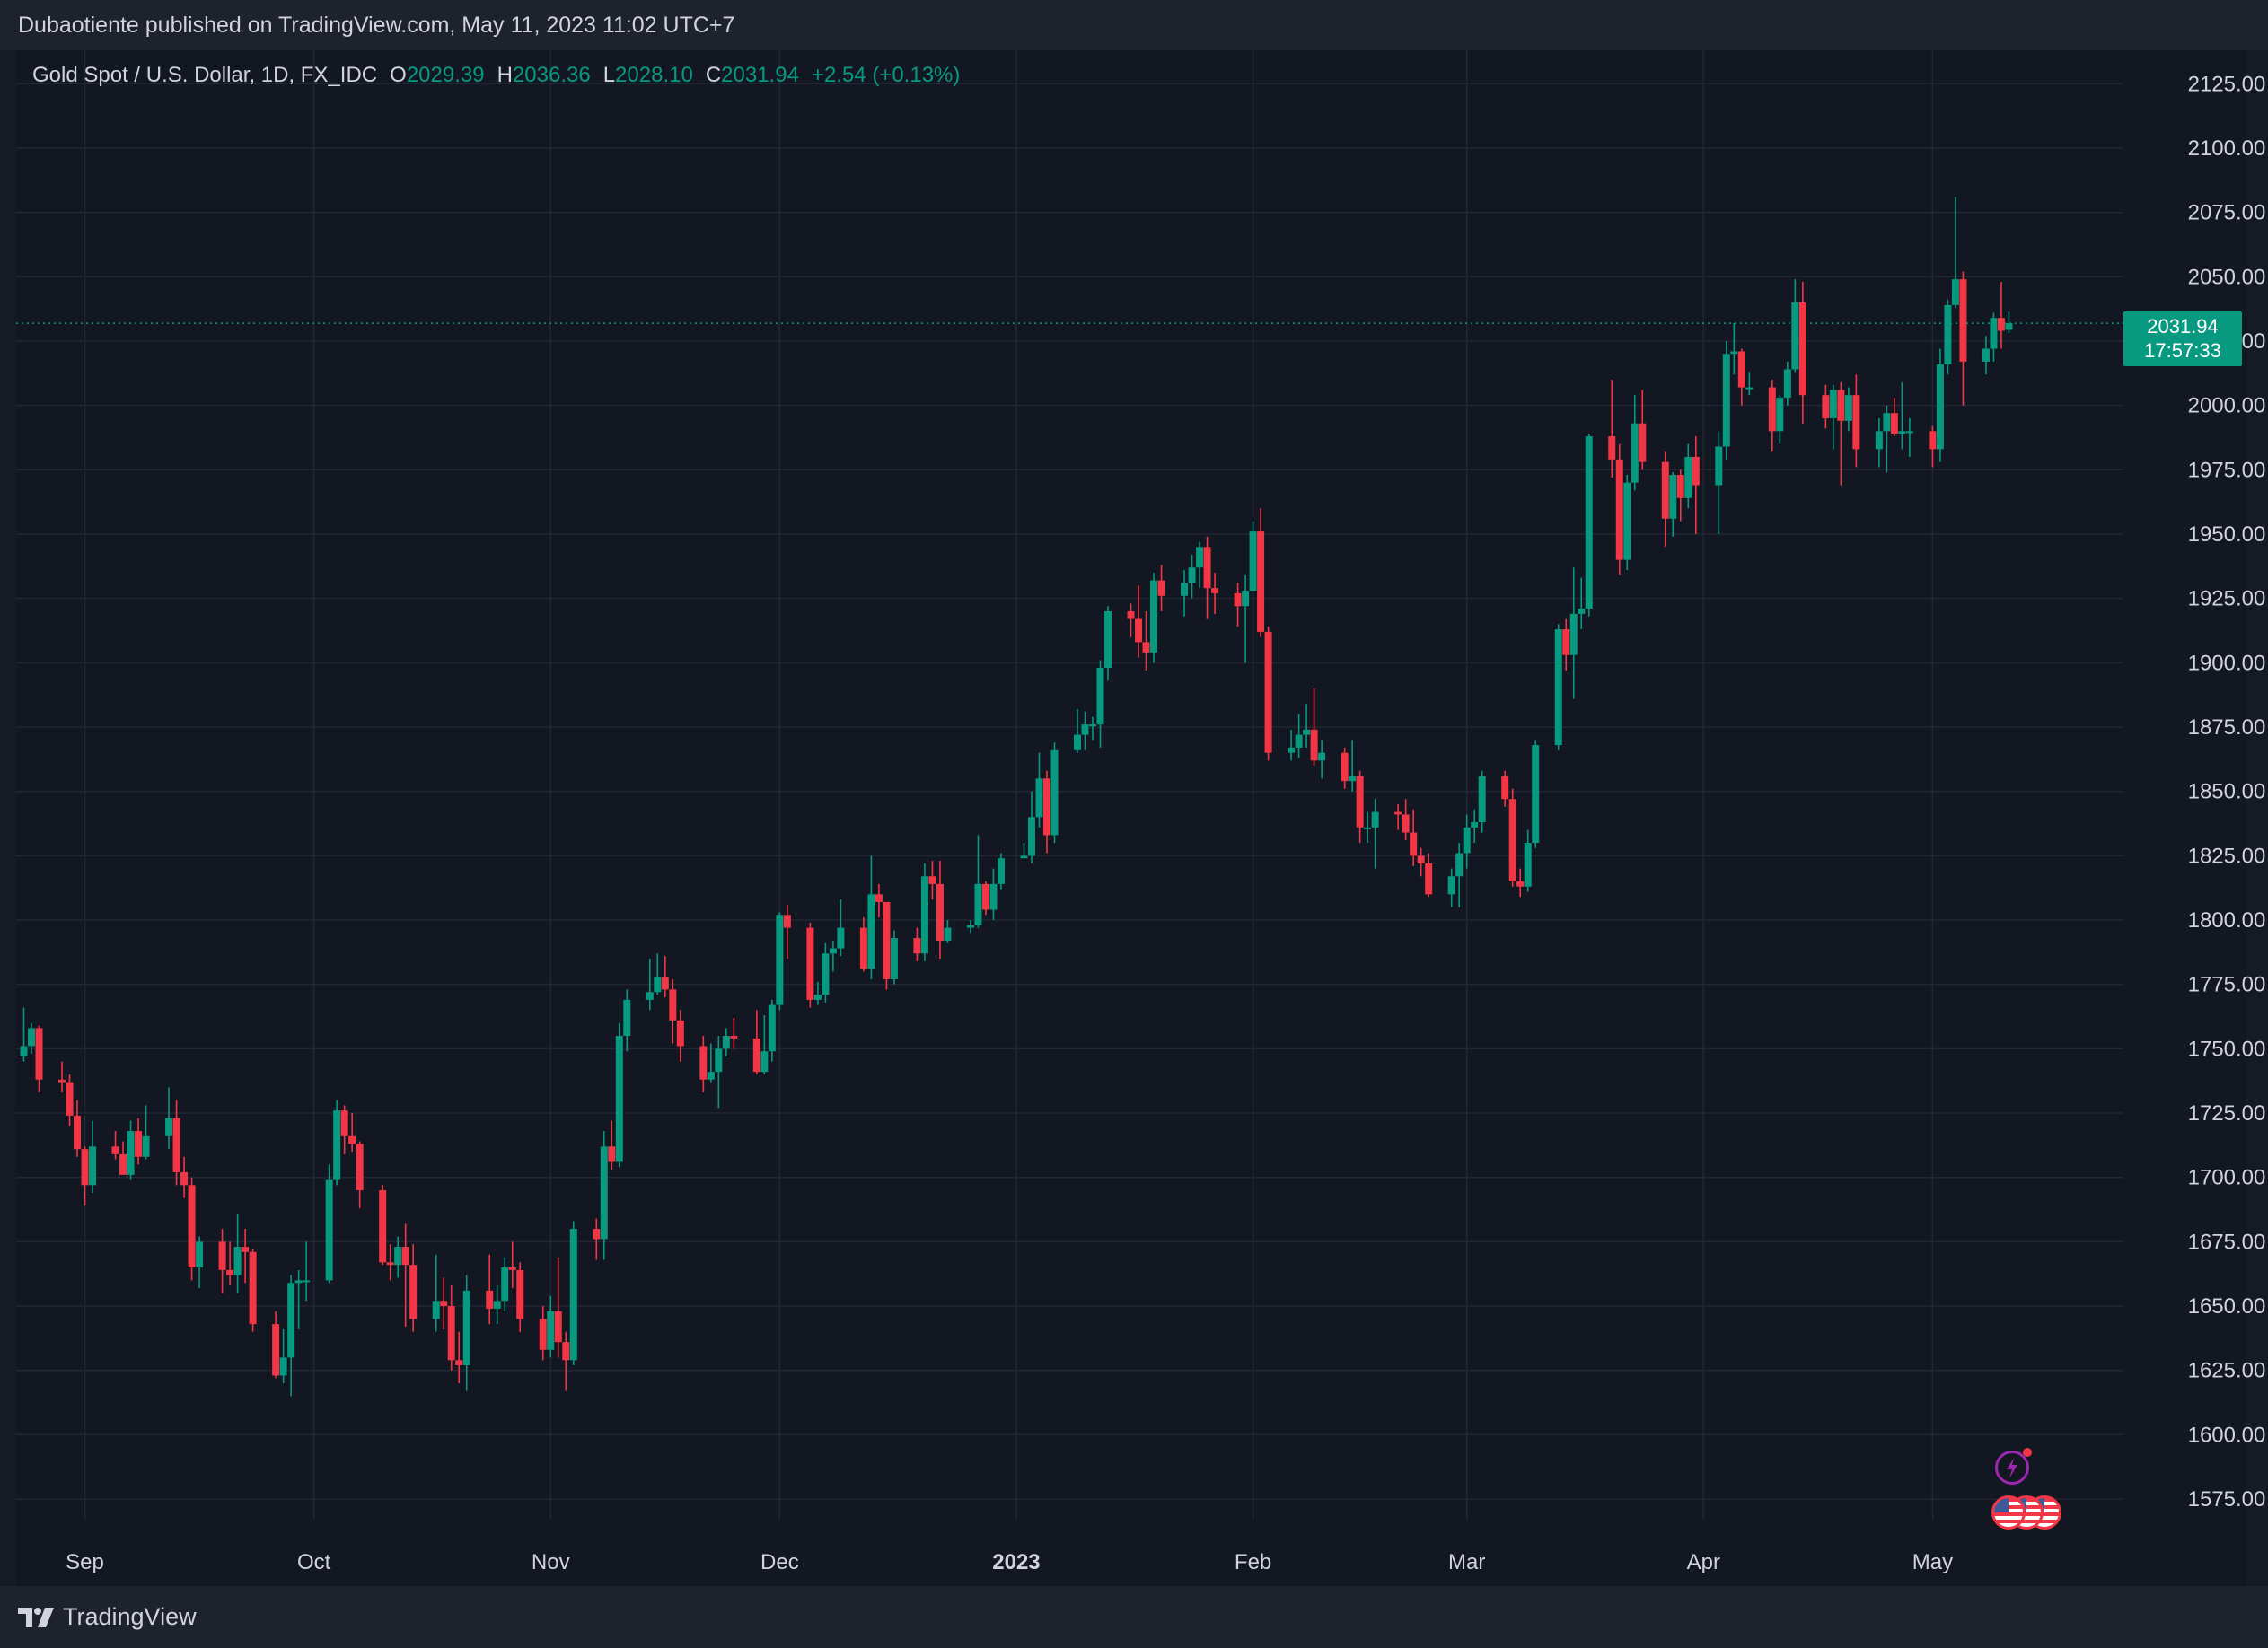  I want to click on price-tick-label: 2125.00, so click(2227, 84).